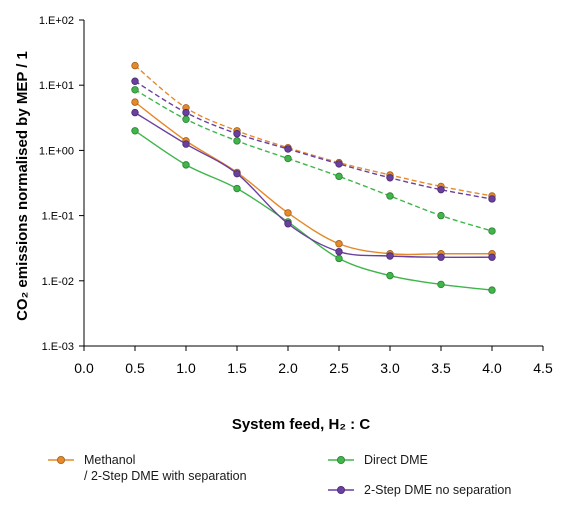  Describe the element at coordinates (56, 86) in the screenshot. I see `y-tick-label: 1.E+01` at that location.